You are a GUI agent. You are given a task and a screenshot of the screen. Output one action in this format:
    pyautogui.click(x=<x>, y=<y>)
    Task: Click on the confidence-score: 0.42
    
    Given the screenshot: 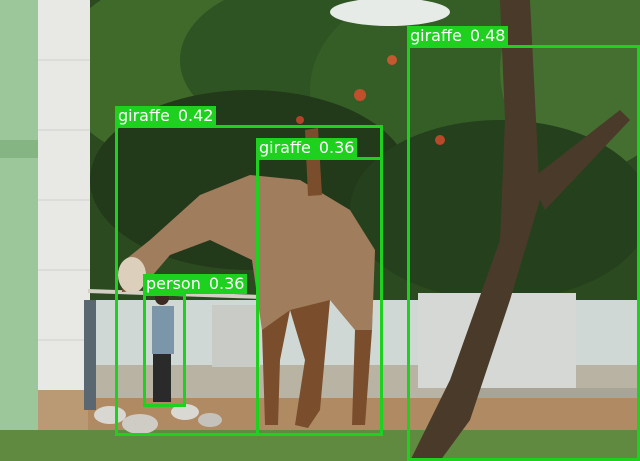 What is the action you would take?
    pyautogui.click(x=195, y=115)
    